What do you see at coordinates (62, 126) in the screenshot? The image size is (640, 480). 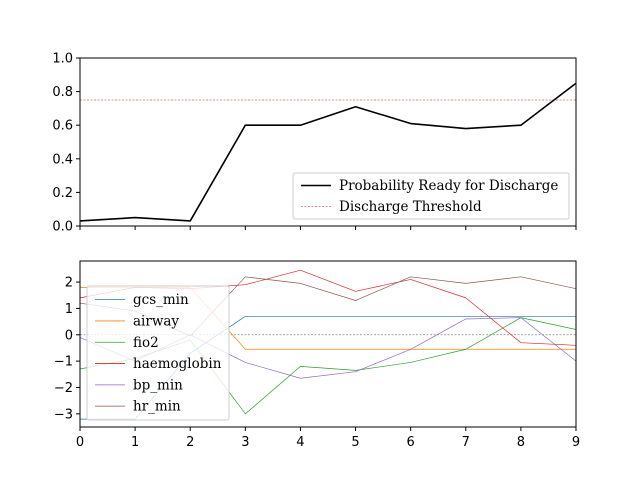 I see `y-tick-label: 0.6` at bounding box center [62, 126].